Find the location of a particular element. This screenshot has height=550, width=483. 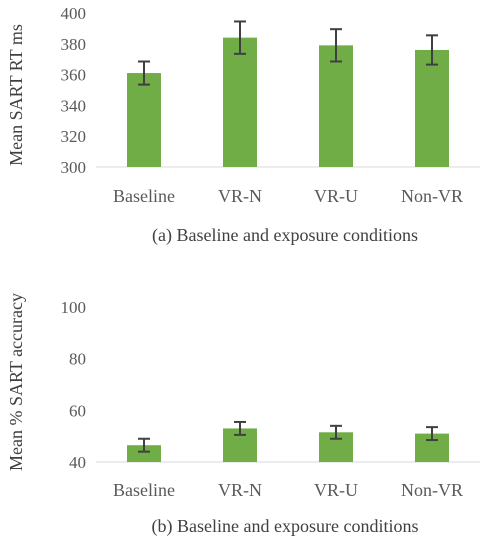

chart-b-ylabel: Mean % SART accuracy is located at coordinates (16, 382).